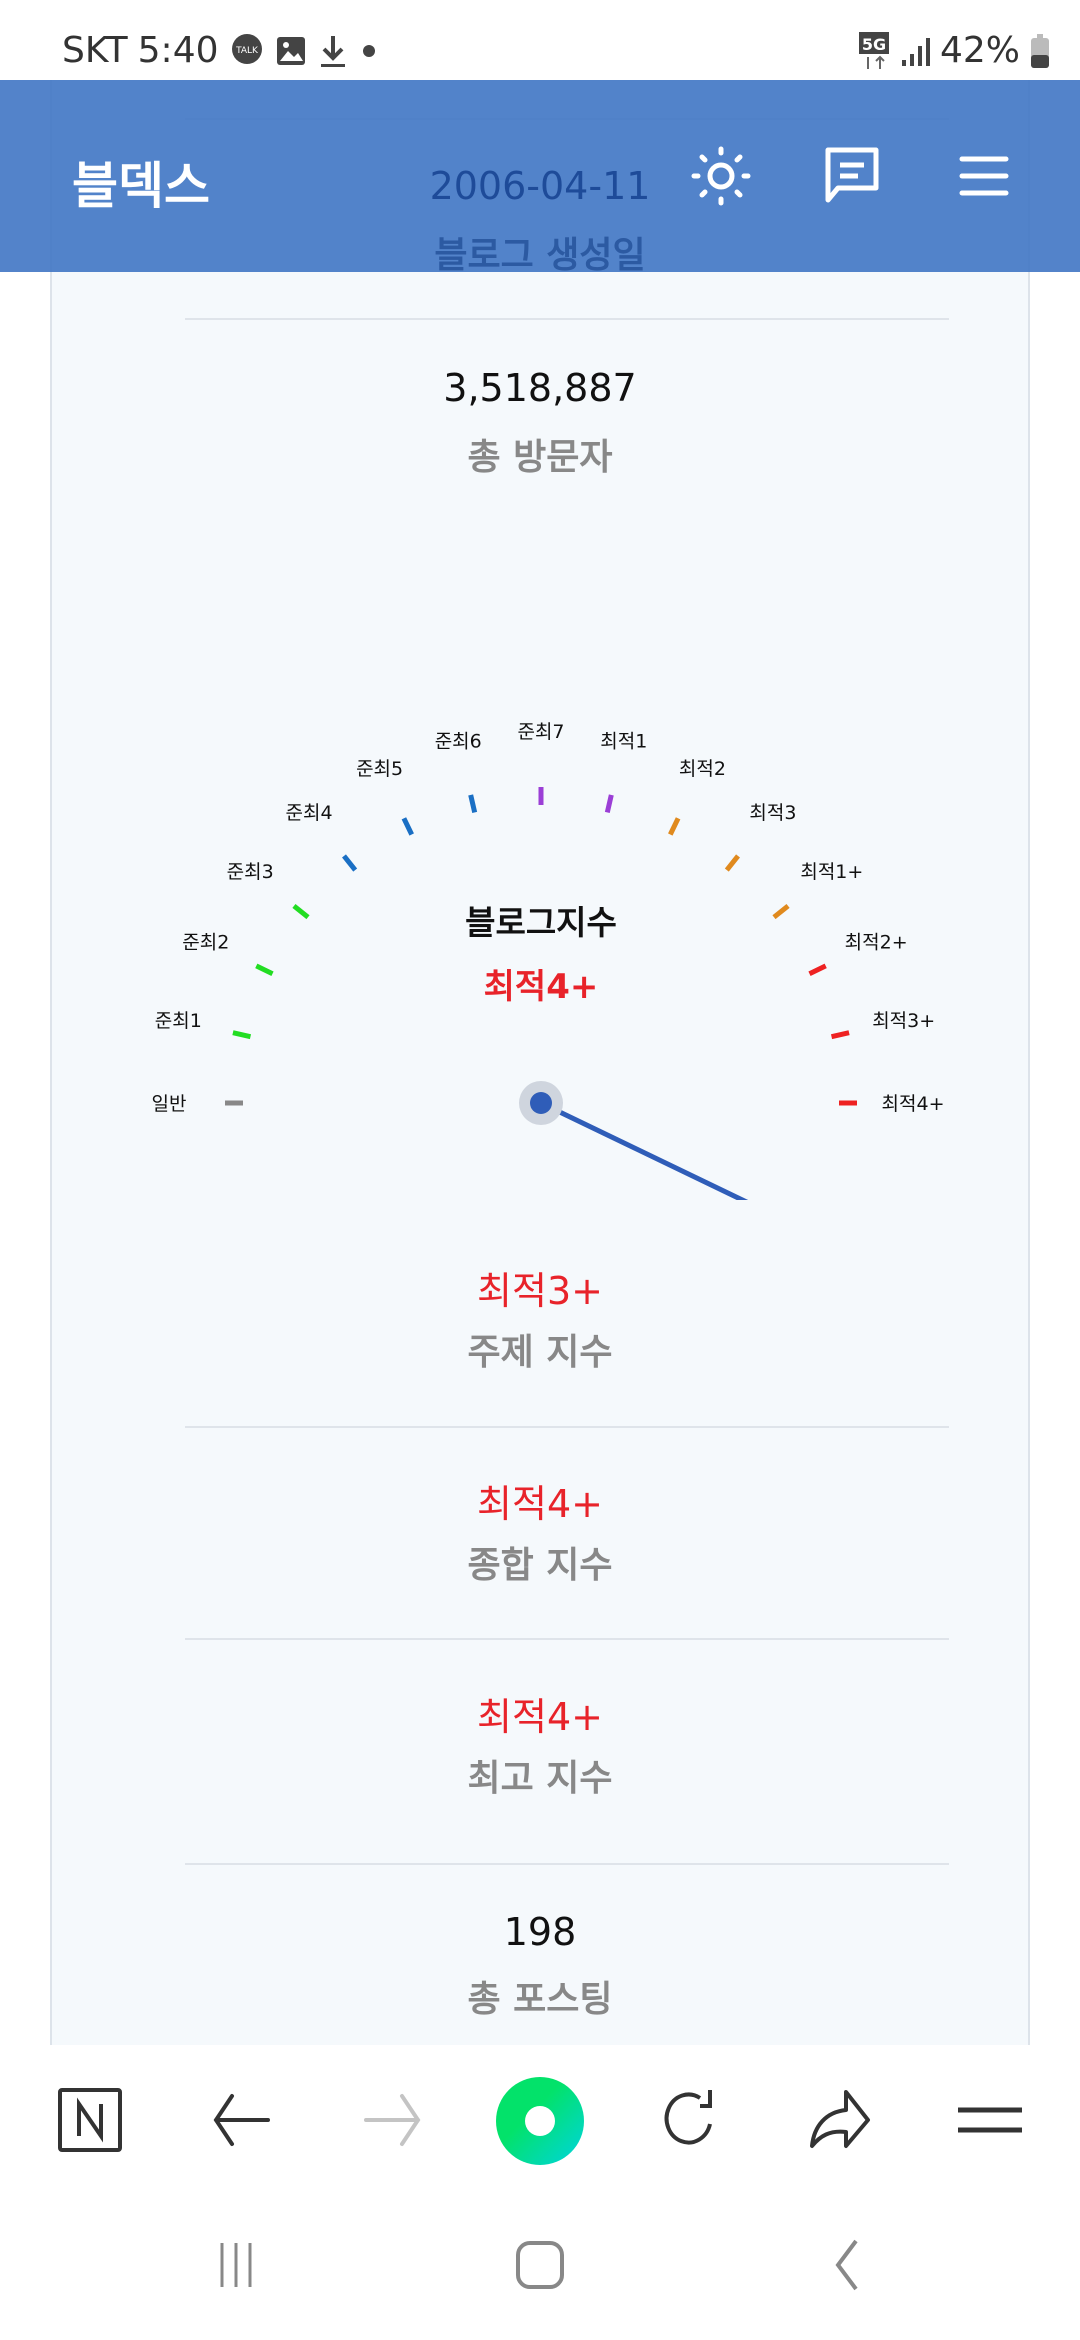  Describe the element at coordinates (250, 872) in the screenshot. I see `gauge-level-label: 준최3` at that location.